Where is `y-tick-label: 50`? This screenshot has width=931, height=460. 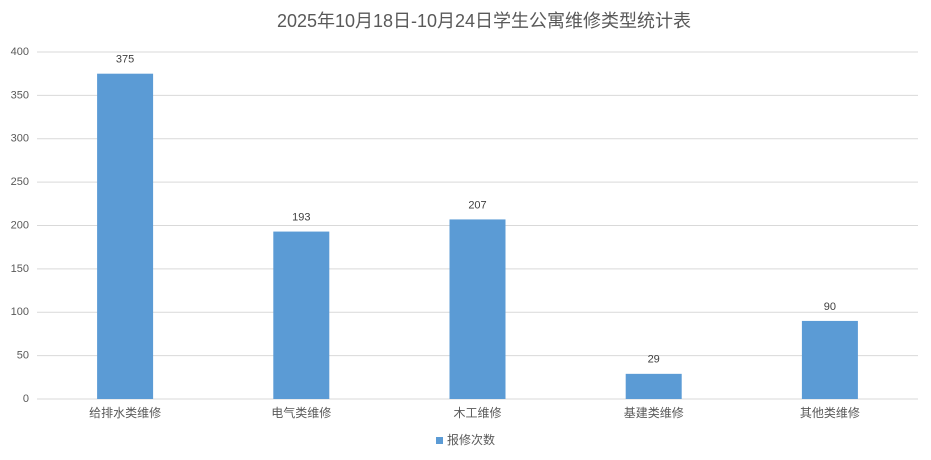
y-tick-label: 50 is located at coordinates (23, 356).